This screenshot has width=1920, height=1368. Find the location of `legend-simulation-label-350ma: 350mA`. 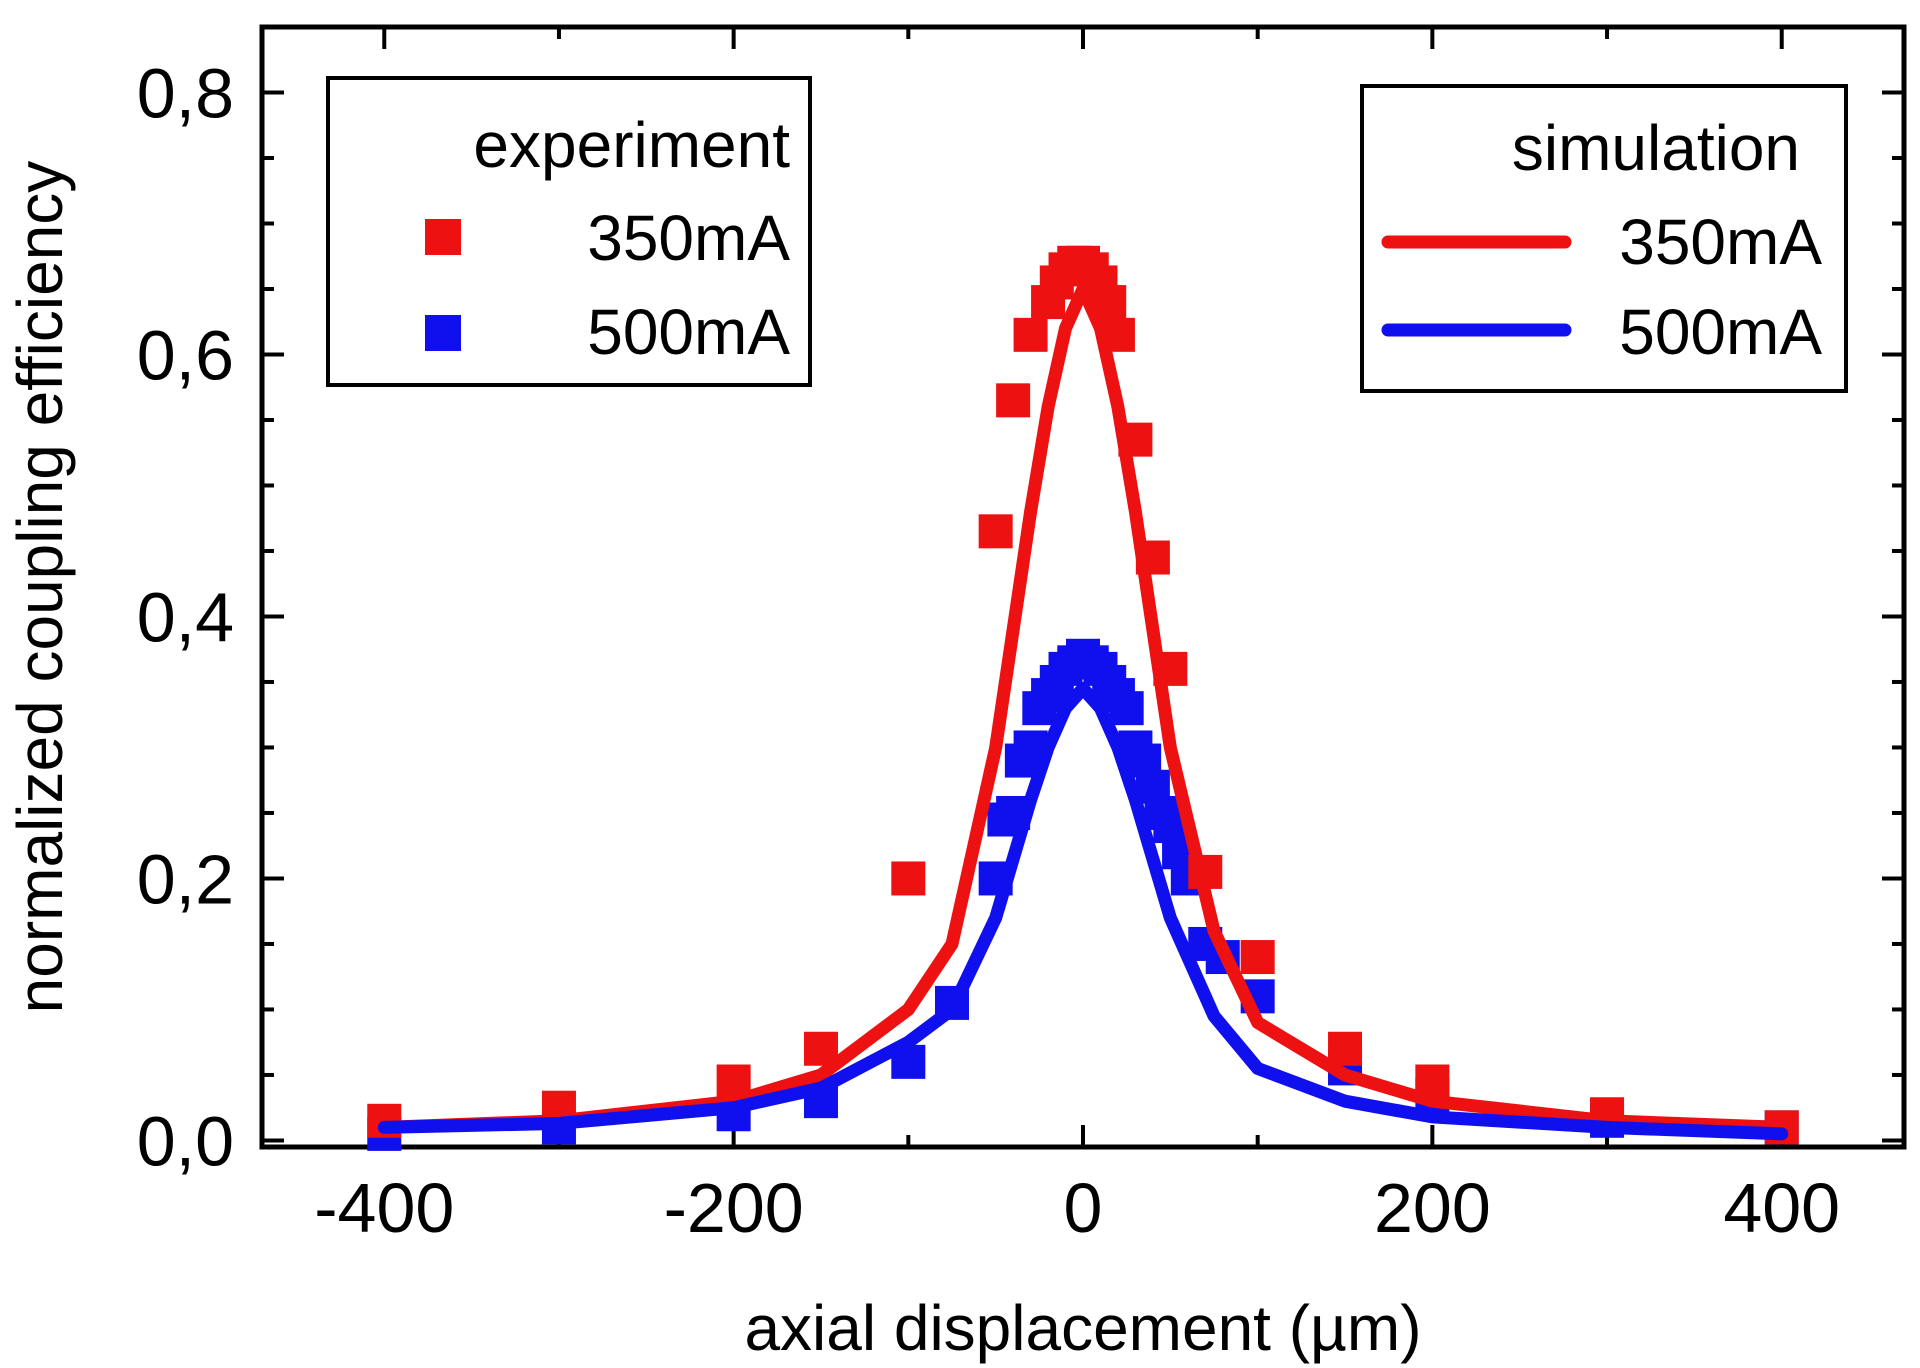

legend-simulation-label-350ma: 350mA is located at coordinates (1720, 242).